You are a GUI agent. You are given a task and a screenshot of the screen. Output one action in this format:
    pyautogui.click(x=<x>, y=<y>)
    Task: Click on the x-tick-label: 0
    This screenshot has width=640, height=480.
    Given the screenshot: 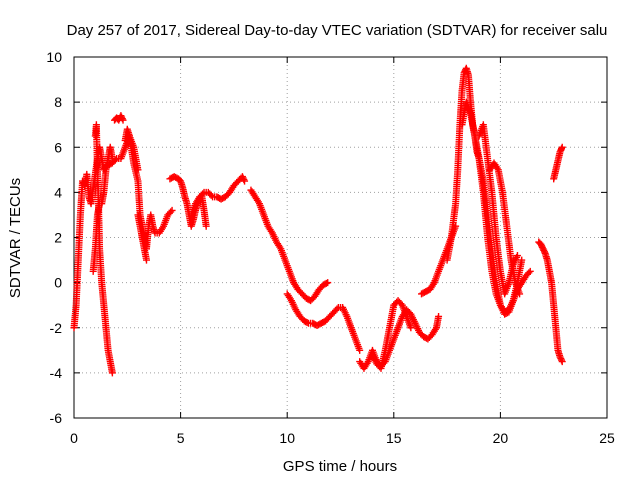 What is the action you would take?
    pyautogui.click(x=74, y=438)
    